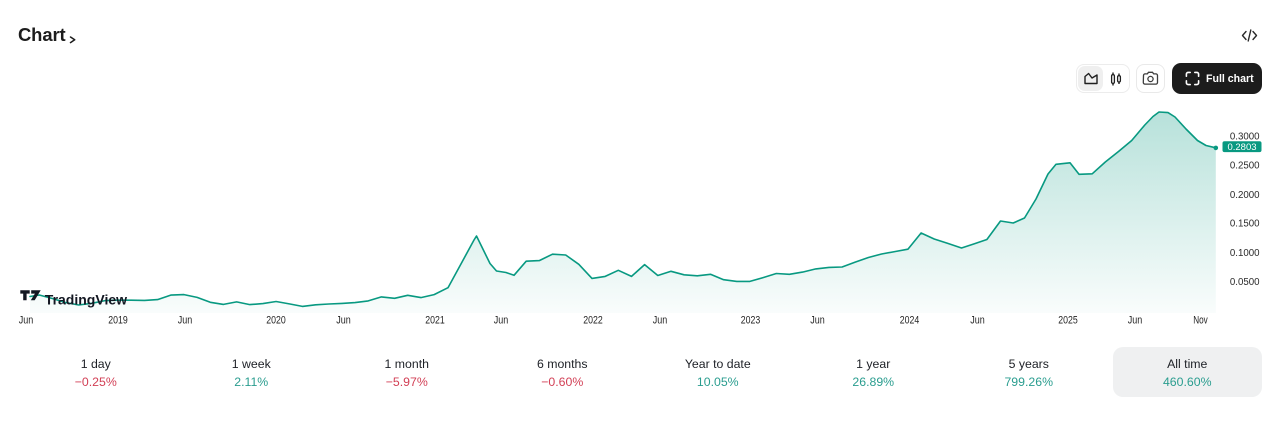 This screenshot has width=1280, height=433. What do you see at coordinates (276, 321) in the screenshot?
I see `svg-text: 2020` at bounding box center [276, 321].